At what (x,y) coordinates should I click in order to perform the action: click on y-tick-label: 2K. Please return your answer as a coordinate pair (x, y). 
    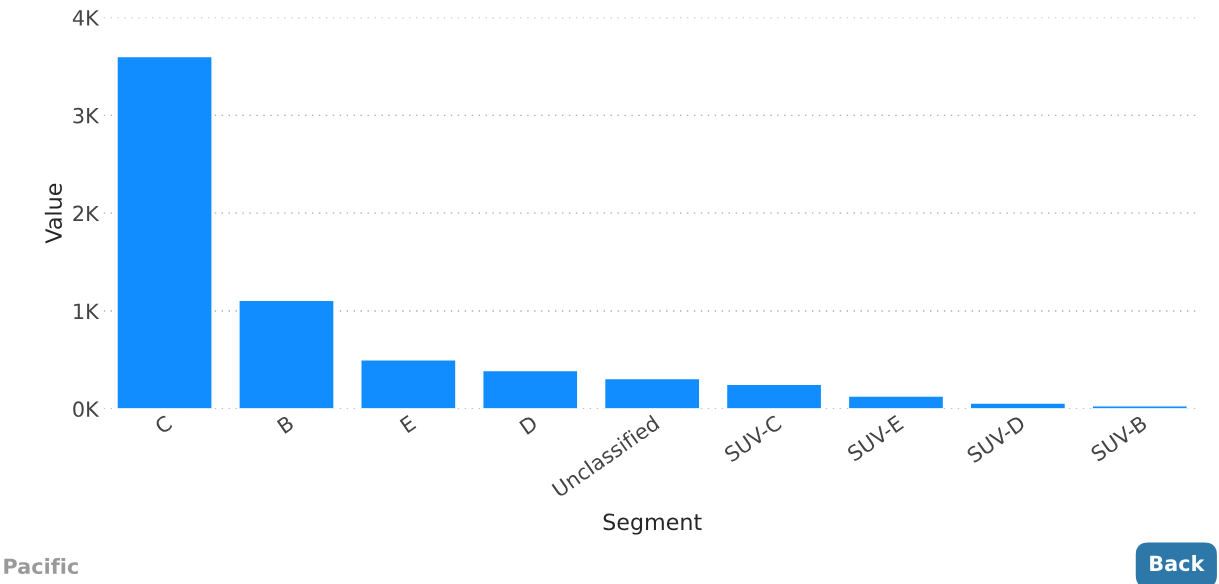
    Looking at the image, I should click on (86, 213).